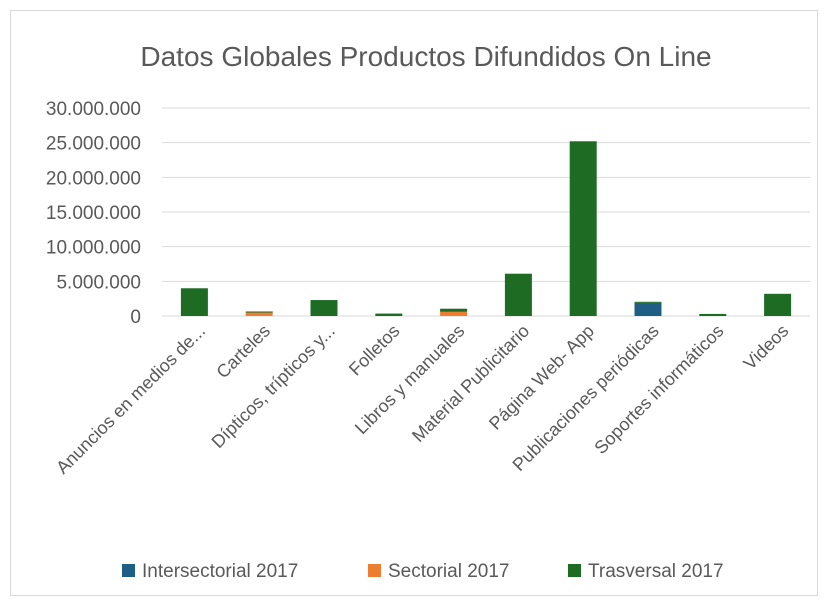 This screenshot has width=829, height=604. I want to click on y-tick-label: 25.000.000, so click(93, 144).